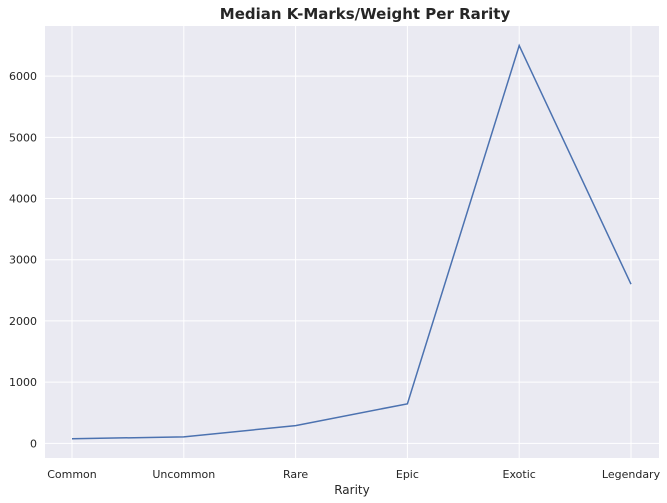 The height and width of the screenshot is (503, 667). What do you see at coordinates (23, 382) in the screenshot?
I see `y-tick-label: 1000` at bounding box center [23, 382].